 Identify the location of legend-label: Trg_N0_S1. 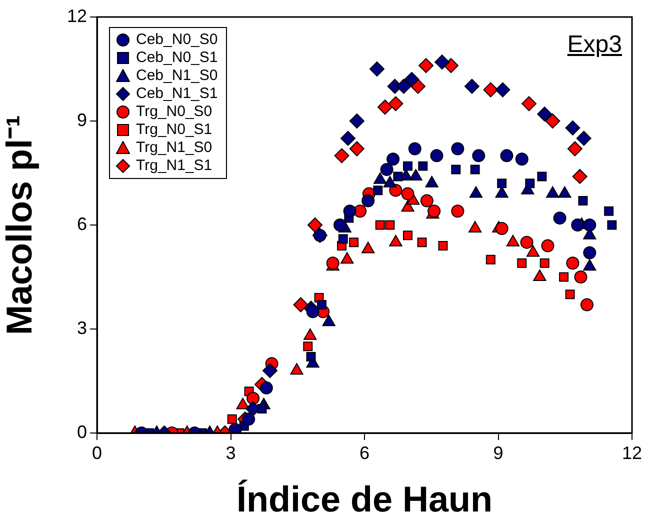
(174, 130).